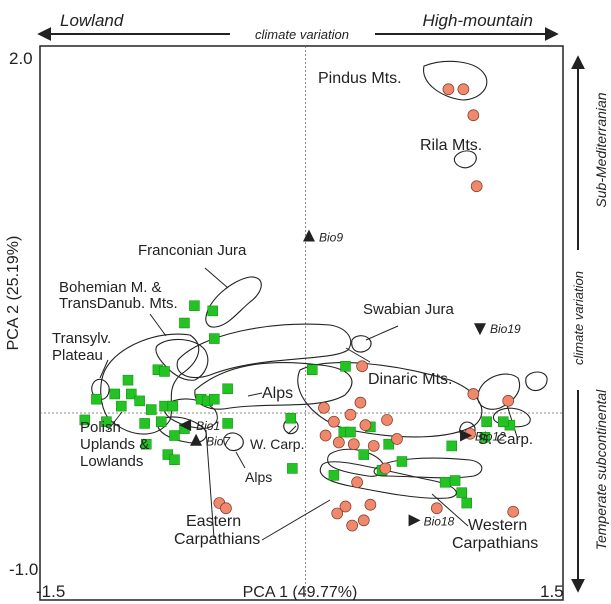  What do you see at coordinates (552, 591) in the screenshot?
I see `x-tick-right: 1.5` at bounding box center [552, 591].